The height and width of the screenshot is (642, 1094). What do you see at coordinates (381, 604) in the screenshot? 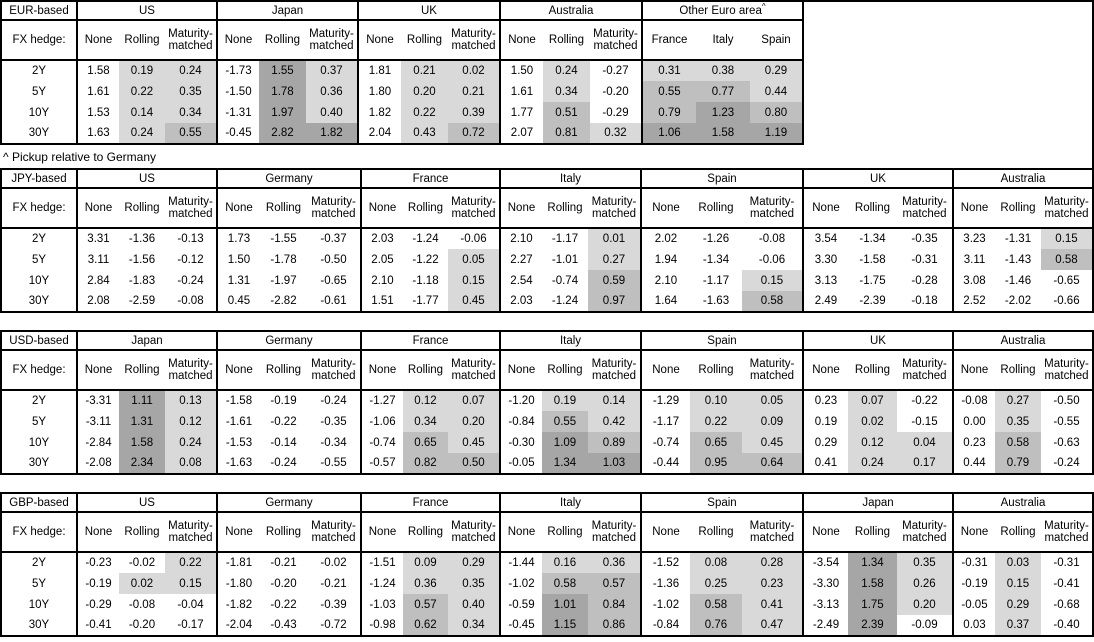
I see `value-cell: -1.03` at bounding box center [381, 604].